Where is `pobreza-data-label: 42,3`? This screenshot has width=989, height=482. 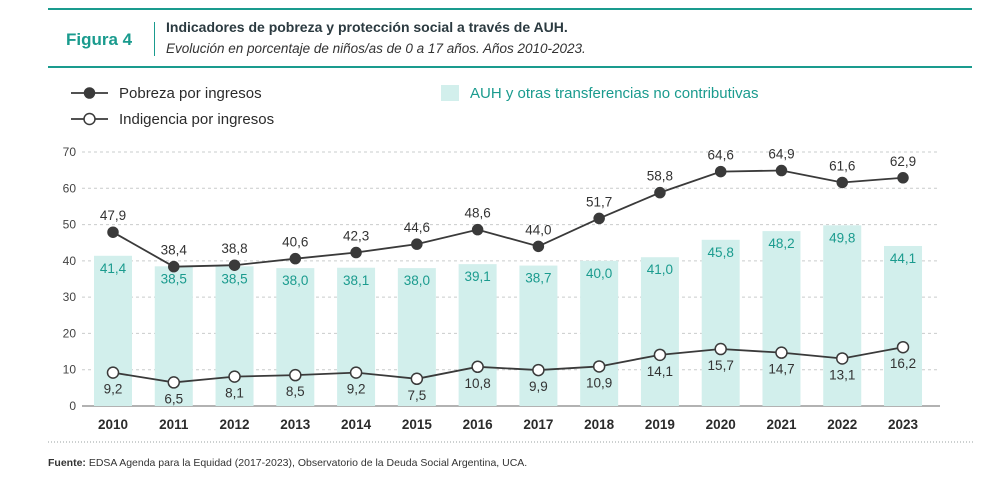
pobreza-data-label: 42,3 is located at coordinates (356, 236).